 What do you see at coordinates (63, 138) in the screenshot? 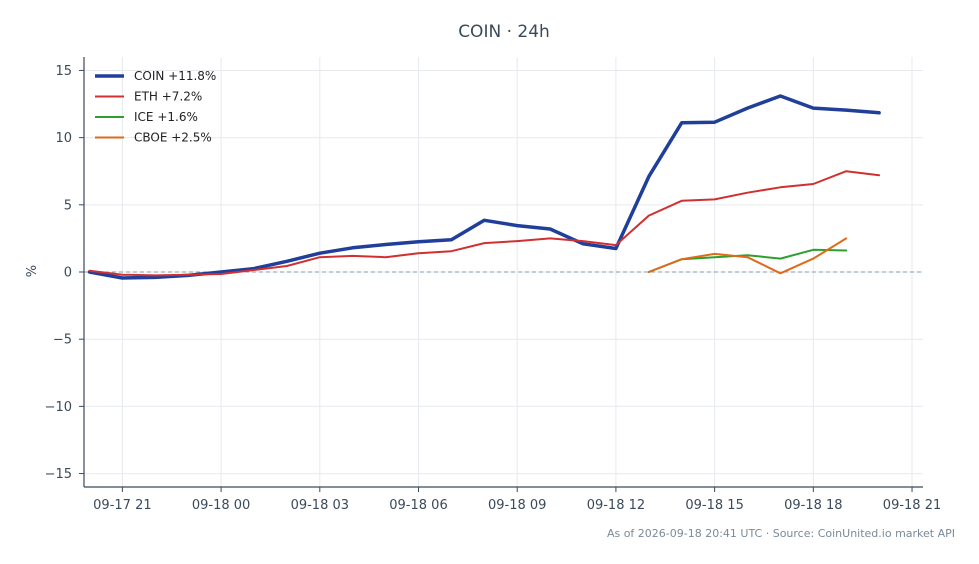
I see `y-tick-label: 10` at bounding box center [63, 138].